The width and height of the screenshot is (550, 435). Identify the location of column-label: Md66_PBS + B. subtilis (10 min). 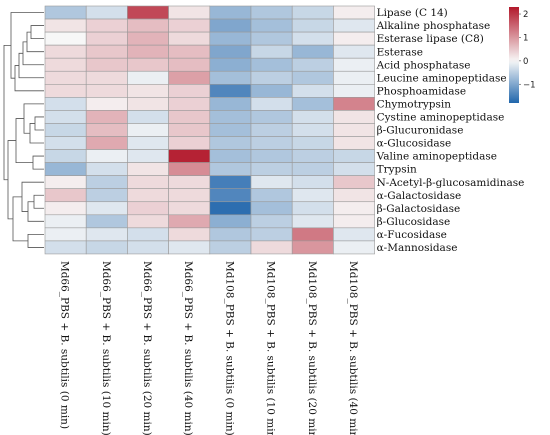
(106, 348).